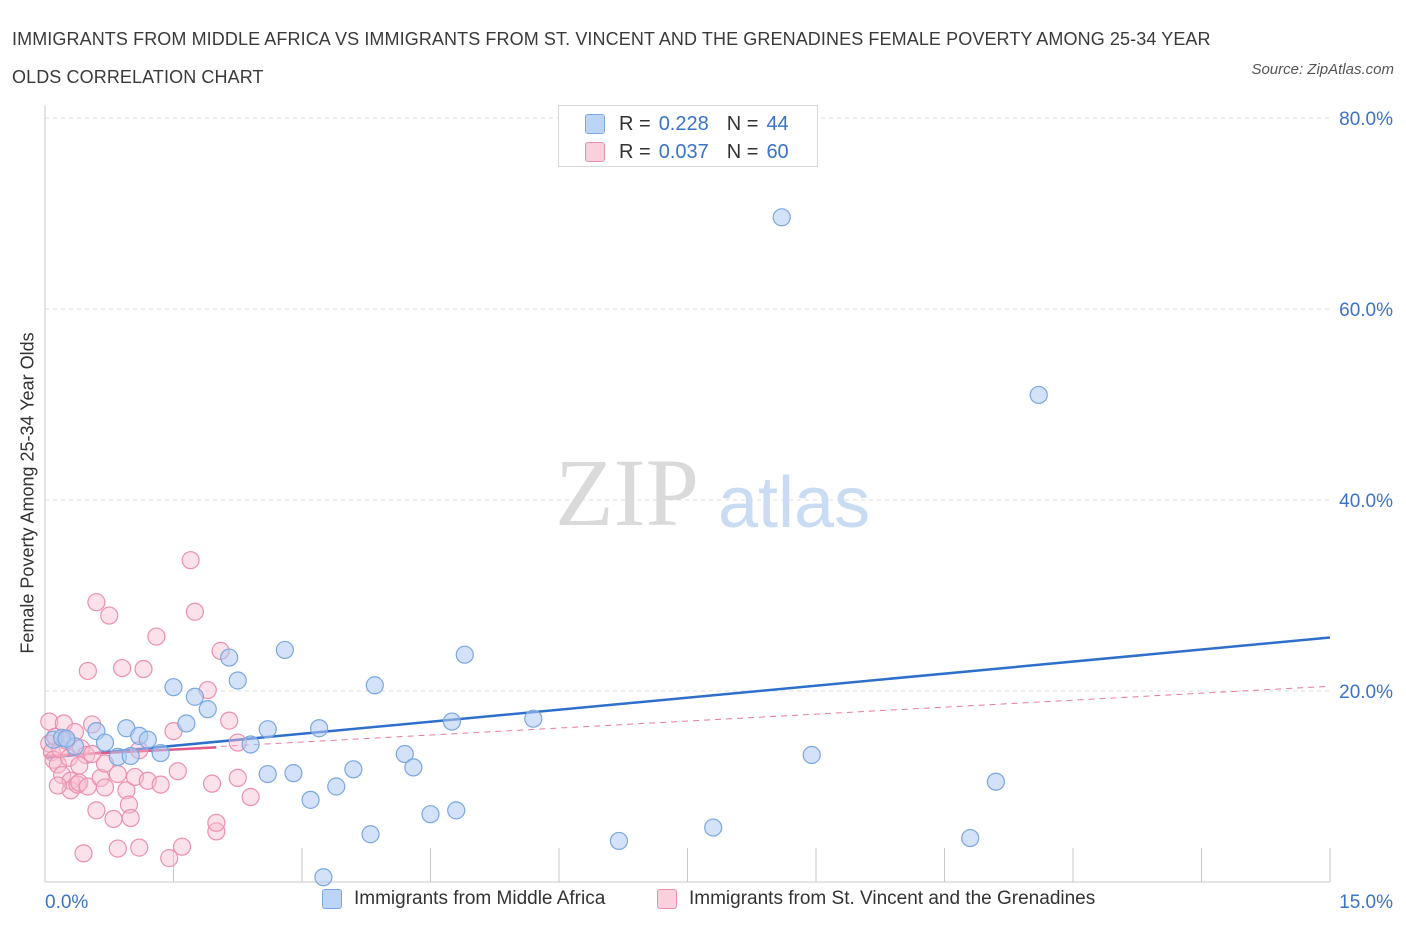  Describe the element at coordinates (1366, 692) in the screenshot. I see `y-tick-label: 20.0%` at that location.